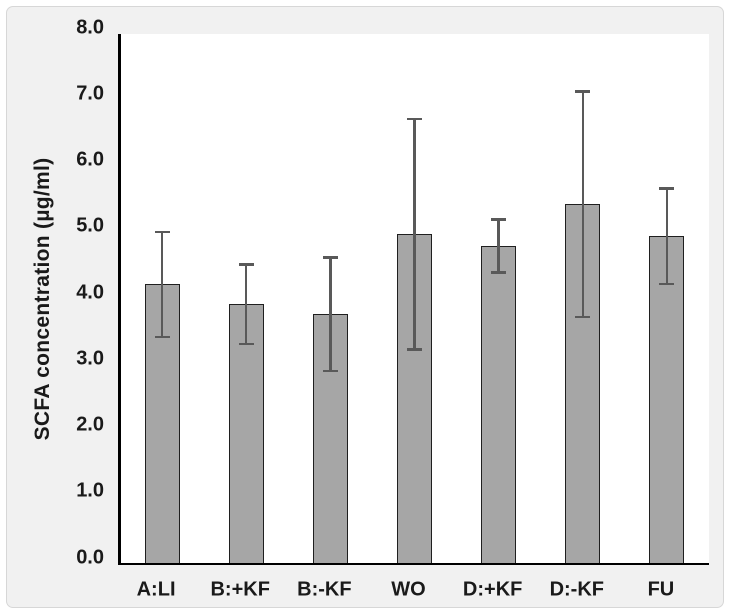 The image size is (731, 615). What do you see at coordinates (413, 563) in the screenshot?
I see `x-axis-line` at bounding box center [413, 563].